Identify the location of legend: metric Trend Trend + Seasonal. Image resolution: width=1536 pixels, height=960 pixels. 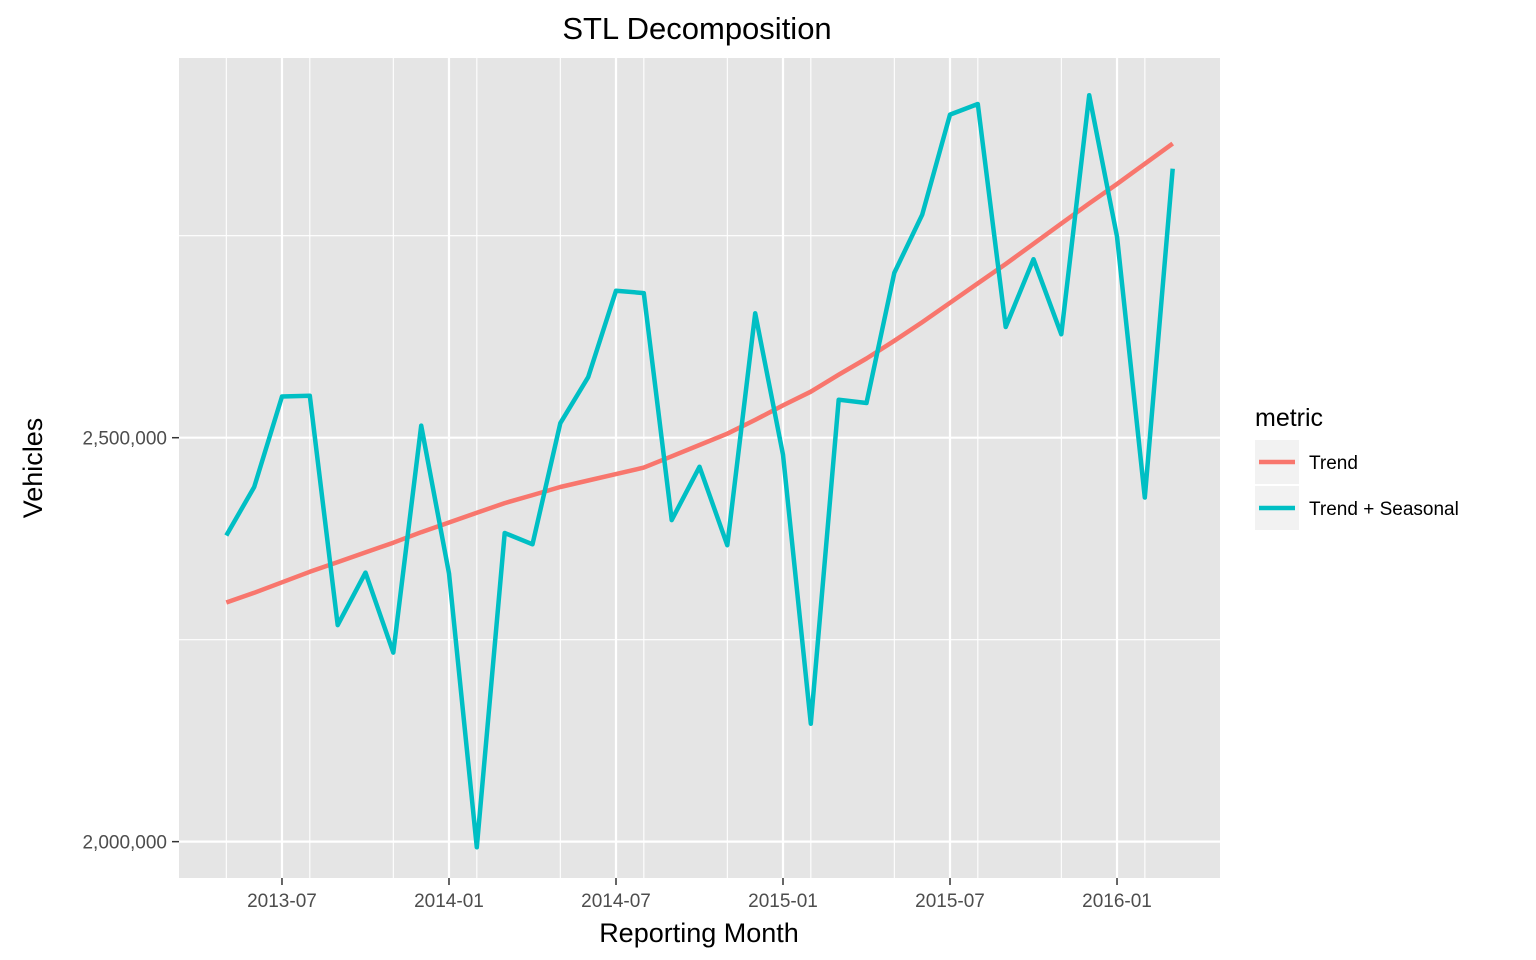
(1357, 467).